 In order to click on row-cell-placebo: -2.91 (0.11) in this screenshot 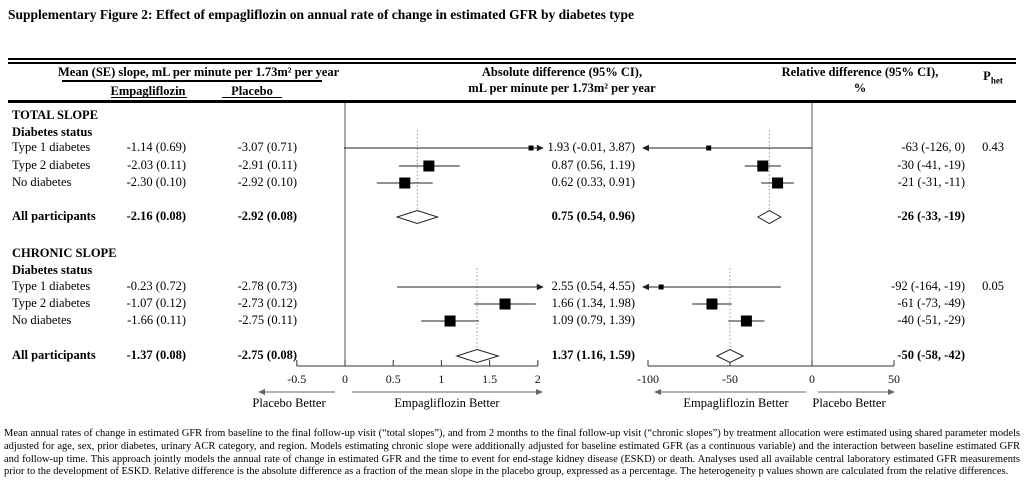, I will do `click(267, 165)`.